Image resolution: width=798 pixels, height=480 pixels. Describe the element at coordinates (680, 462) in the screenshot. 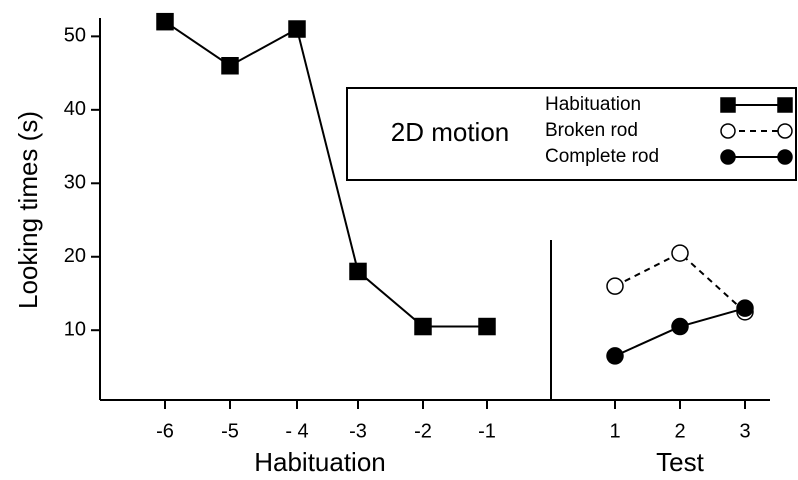

I see `x-group-label: Test` at that location.